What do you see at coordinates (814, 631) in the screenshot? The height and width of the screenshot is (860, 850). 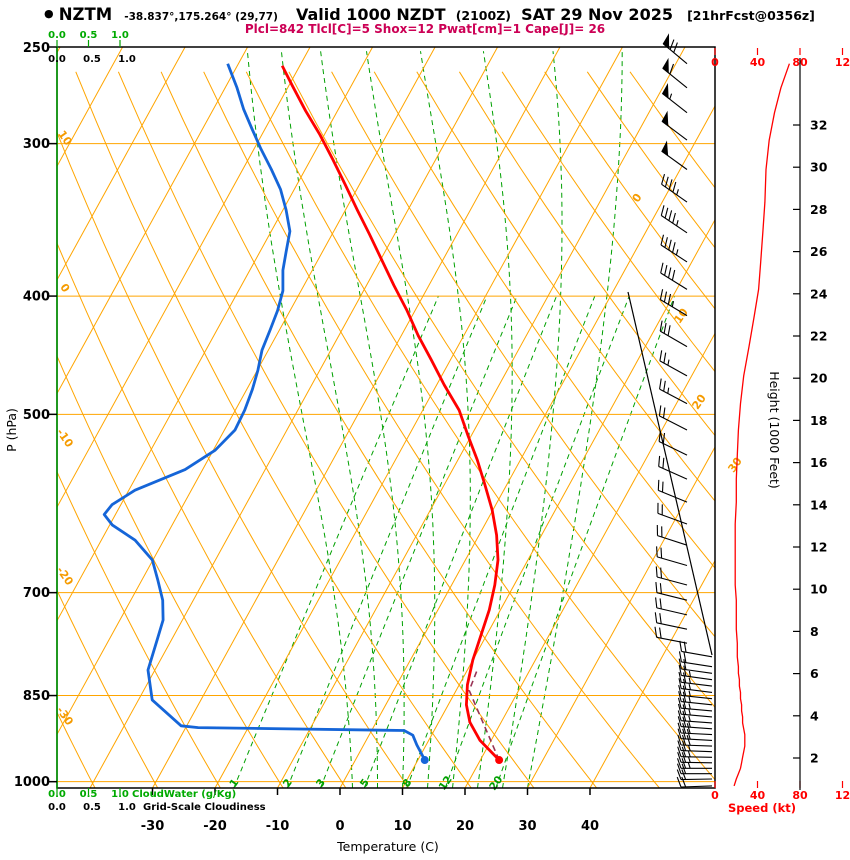 I see `height-tick-label: 8` at bounding box center [814, 631].